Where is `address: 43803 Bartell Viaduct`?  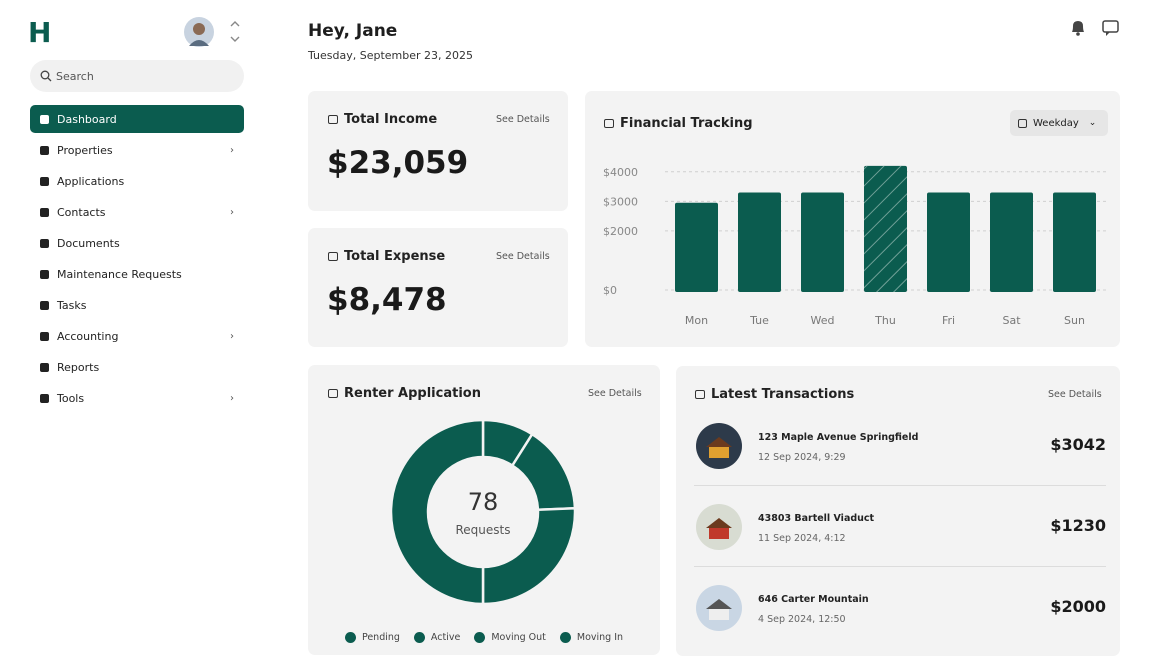 address: 43803 Bartell Viaduct is located at coordinates (816, 518).